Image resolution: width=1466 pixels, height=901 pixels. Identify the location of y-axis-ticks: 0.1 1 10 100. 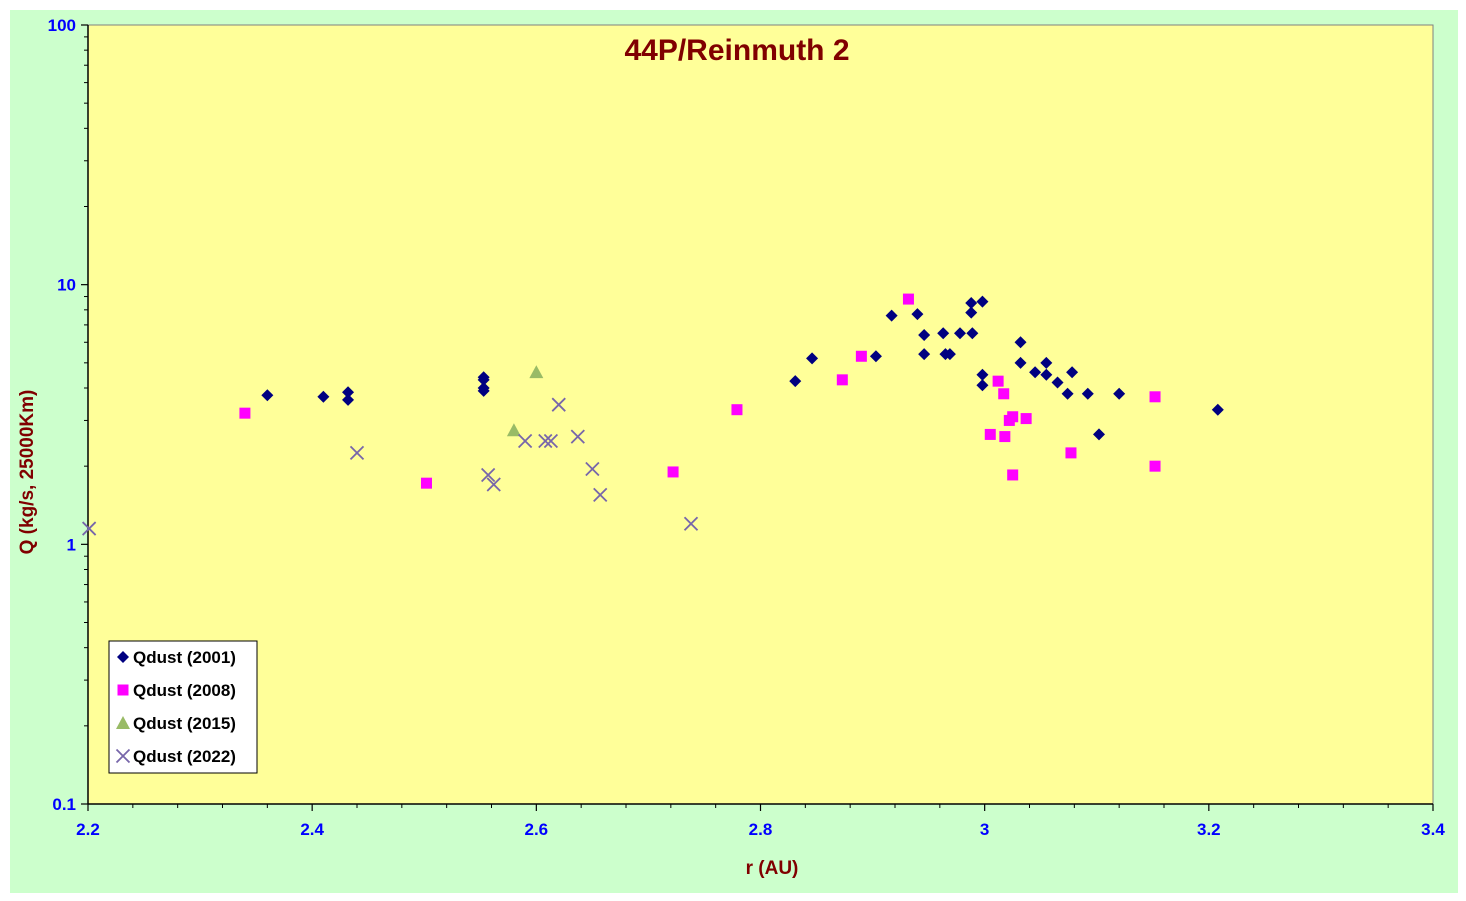
(68, 415).